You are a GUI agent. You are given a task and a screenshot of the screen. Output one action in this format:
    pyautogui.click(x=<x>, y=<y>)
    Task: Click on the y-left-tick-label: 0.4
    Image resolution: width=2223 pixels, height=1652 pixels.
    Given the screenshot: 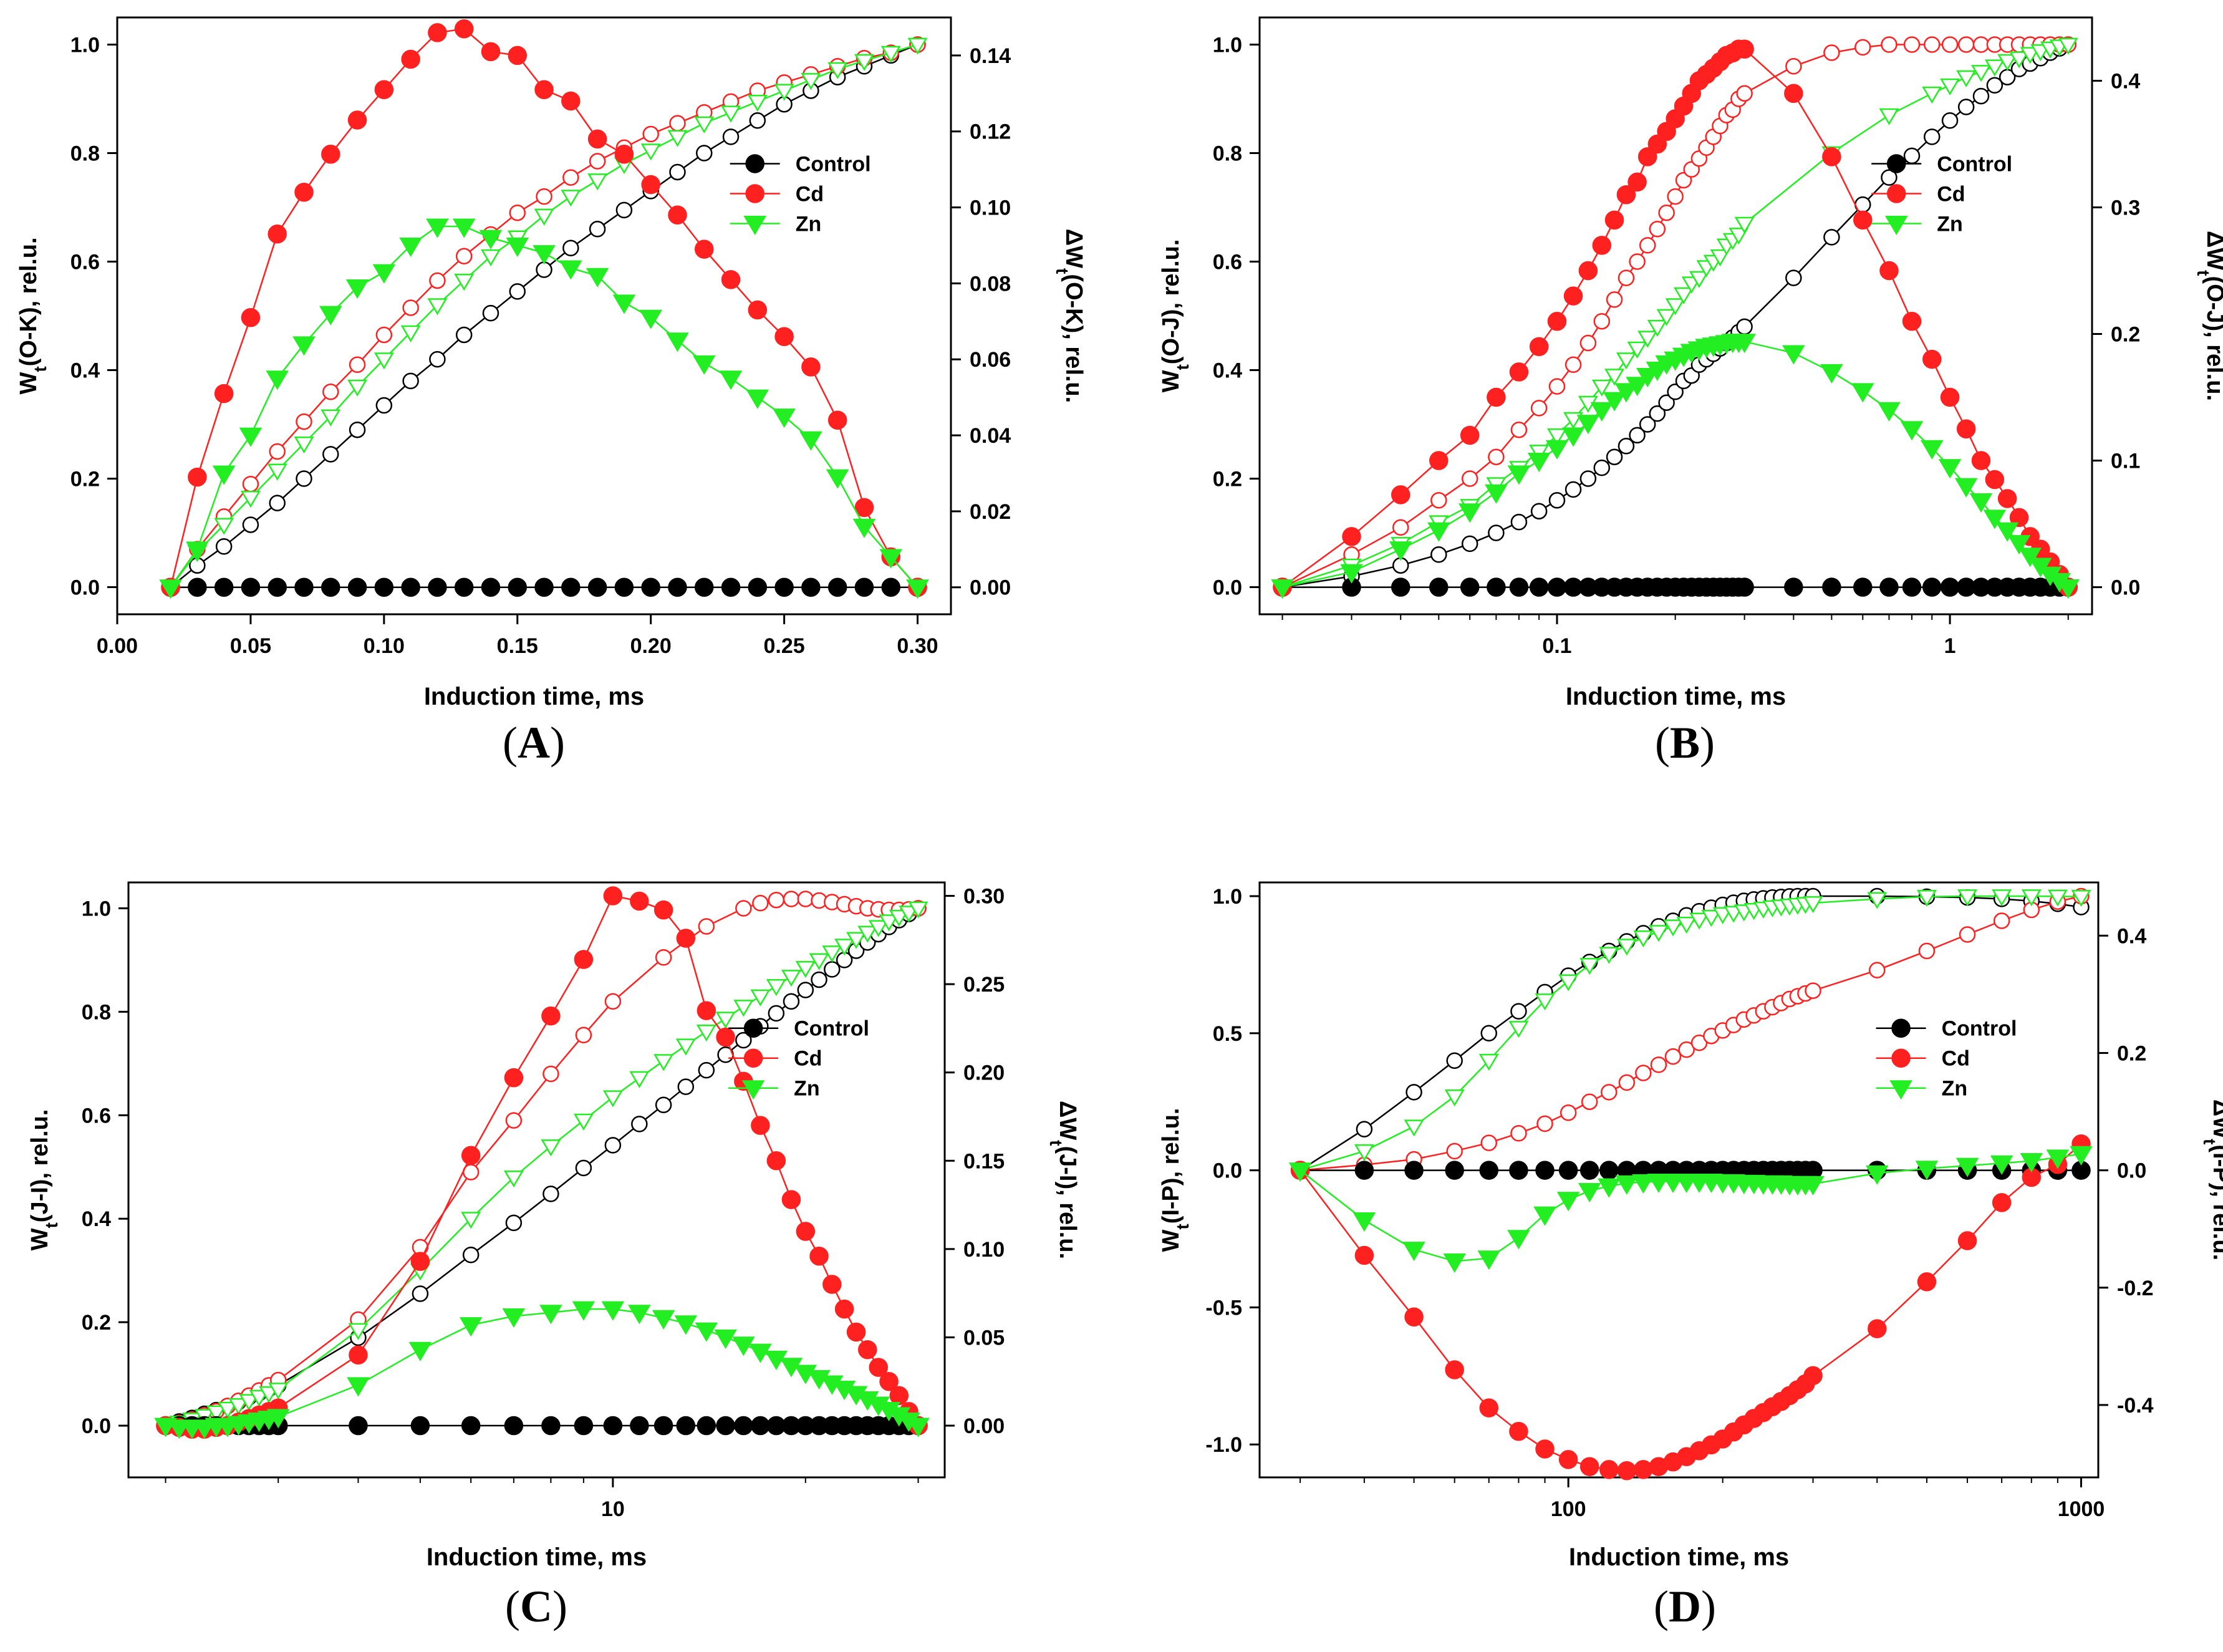 What is the action you would take?
    pyautogui.click(x=1227, y=371)
    